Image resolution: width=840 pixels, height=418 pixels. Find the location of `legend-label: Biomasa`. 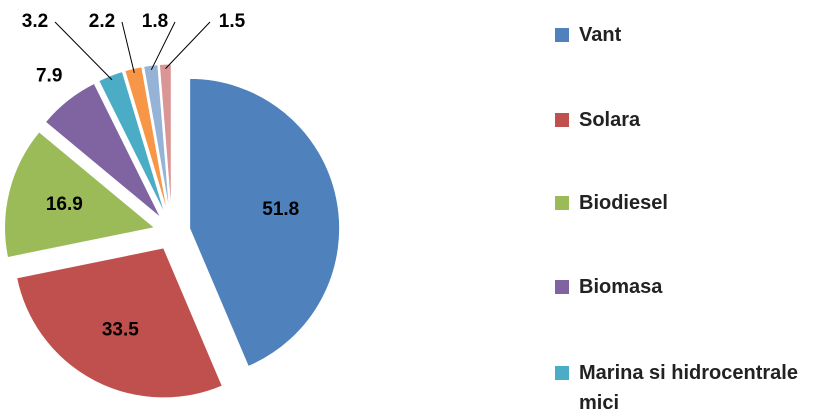

legend-label: Biomasa is located at coordinates (621, 287).